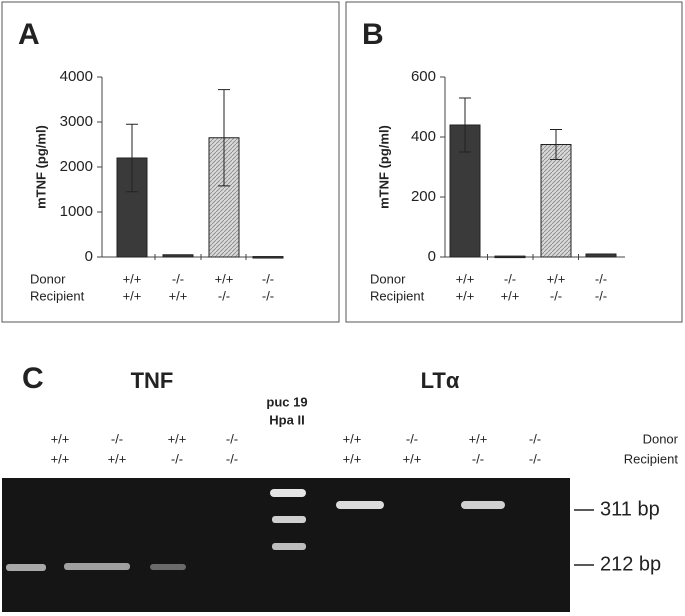 The height and width of the screenshot is (616, 685). I want to click on marker-label: puc 19, so click(286, 401).